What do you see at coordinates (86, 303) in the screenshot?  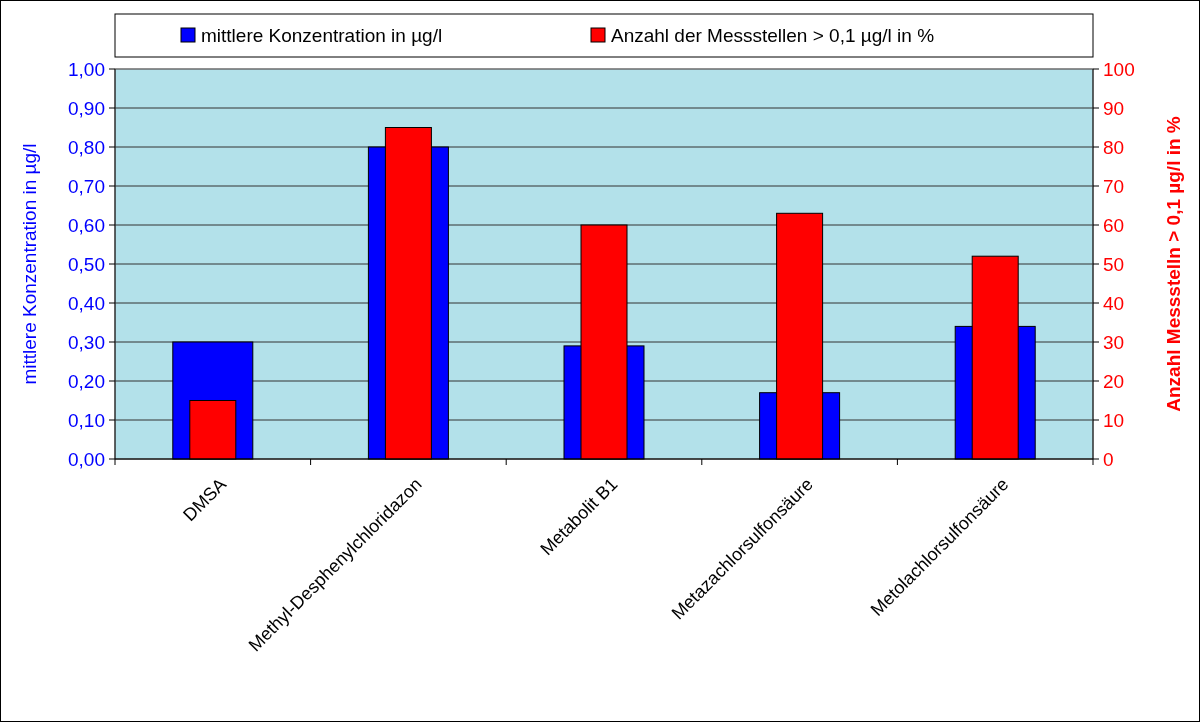 I see `y-tick-label: 0,40` at bounding box center [86, 303].